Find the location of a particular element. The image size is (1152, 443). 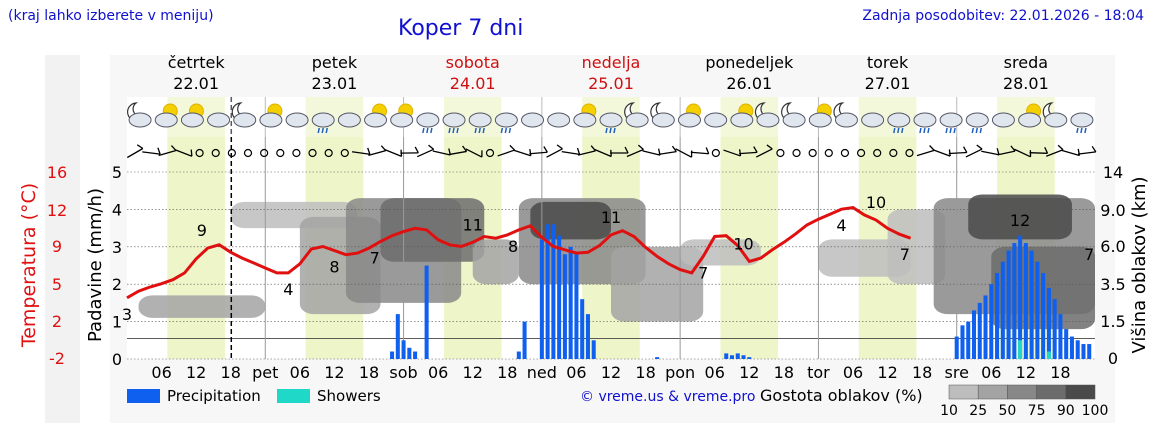

temperature-tick: 16 is located at coordinates (57, 172).